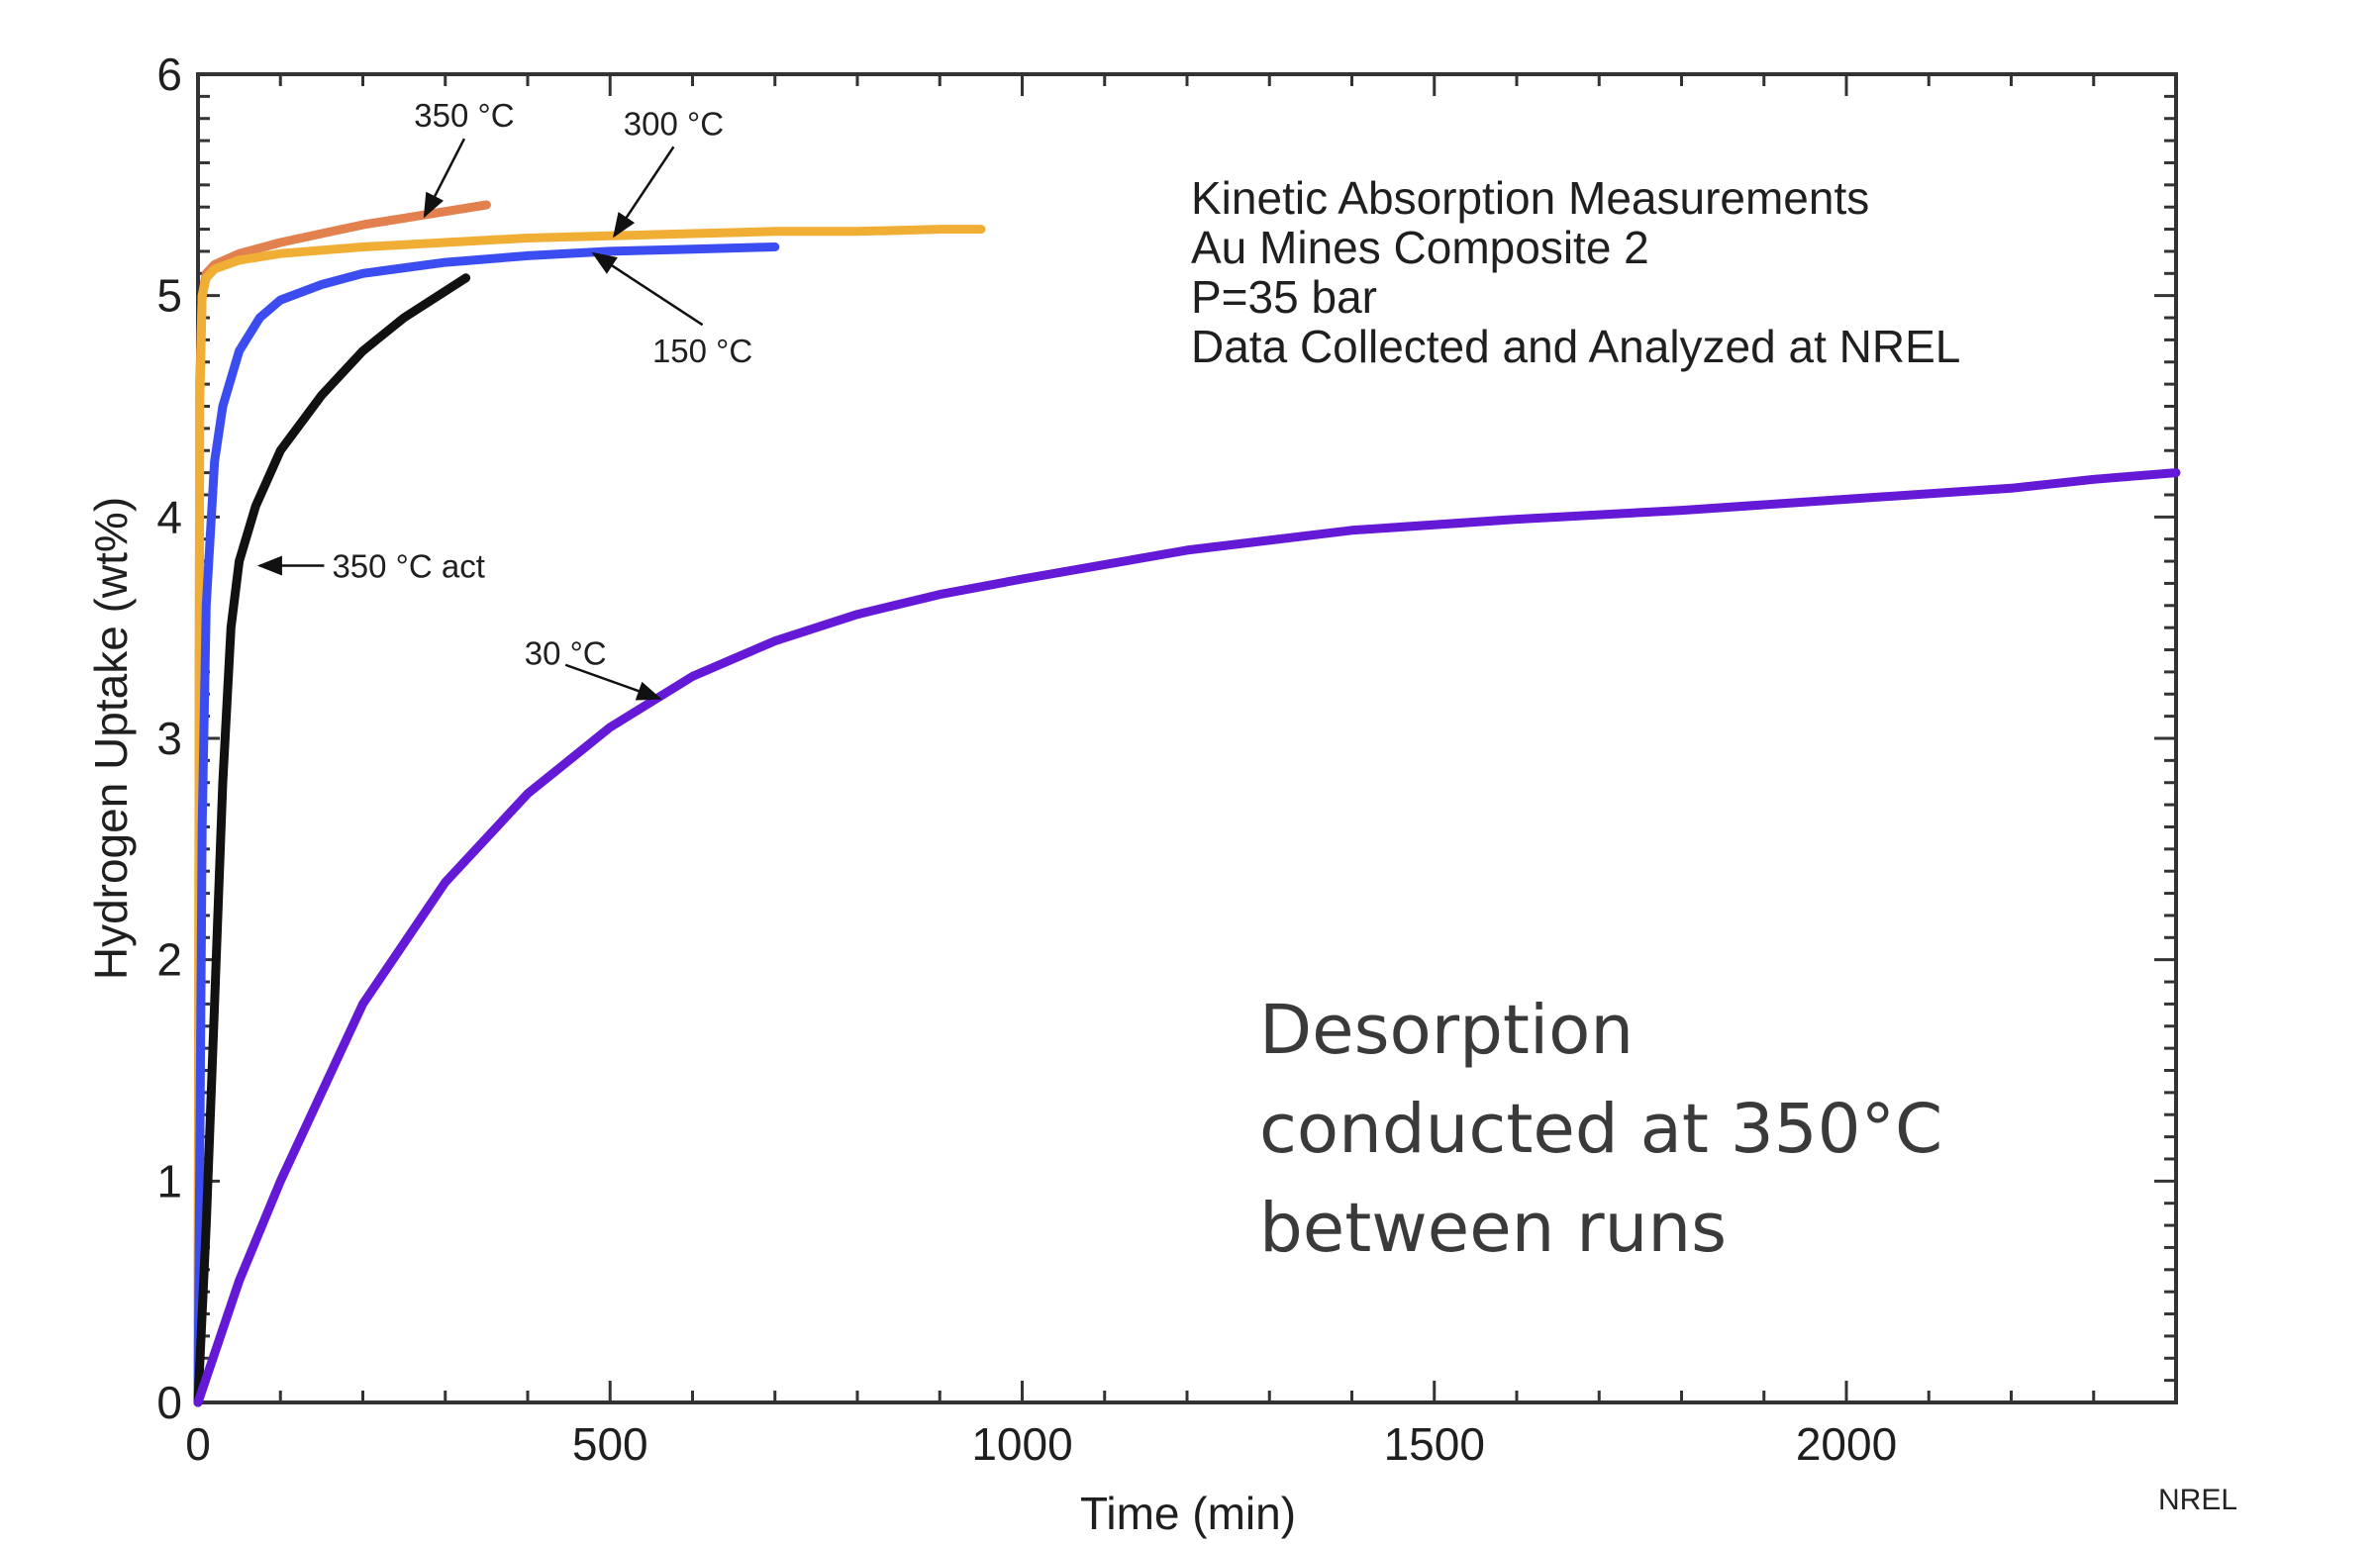  Describe the element at coordinates (111, 738) in the screenshot. I see `y-axis-title: Hydrogen Uptake (wt%)` at that location.